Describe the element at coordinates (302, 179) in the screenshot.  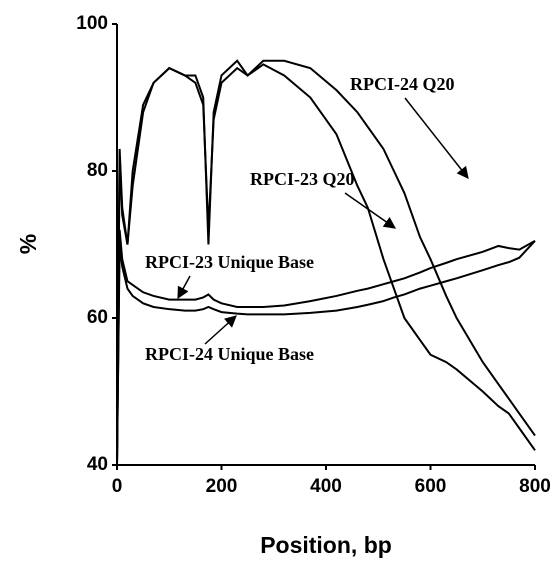
I see `series-label: RPCI-23 Q20` at that location.